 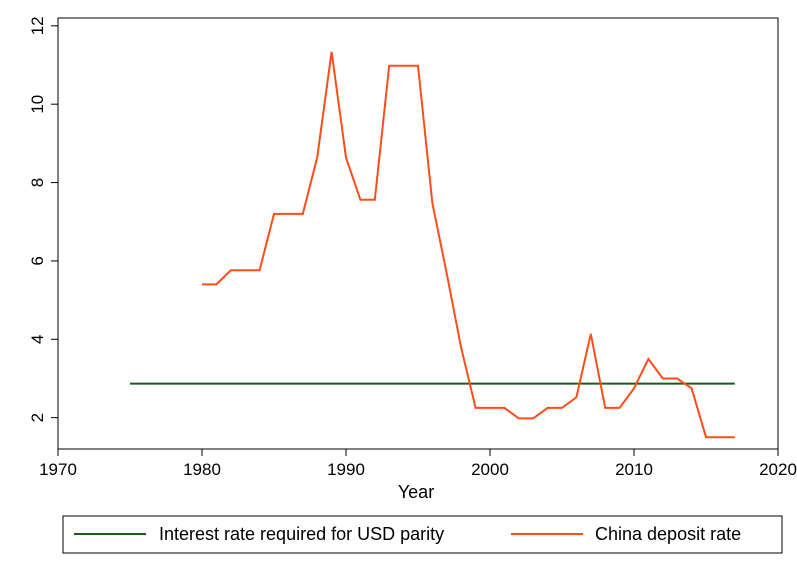 I want to click on x-tick-label: 1990, so click(x=346, y=469).